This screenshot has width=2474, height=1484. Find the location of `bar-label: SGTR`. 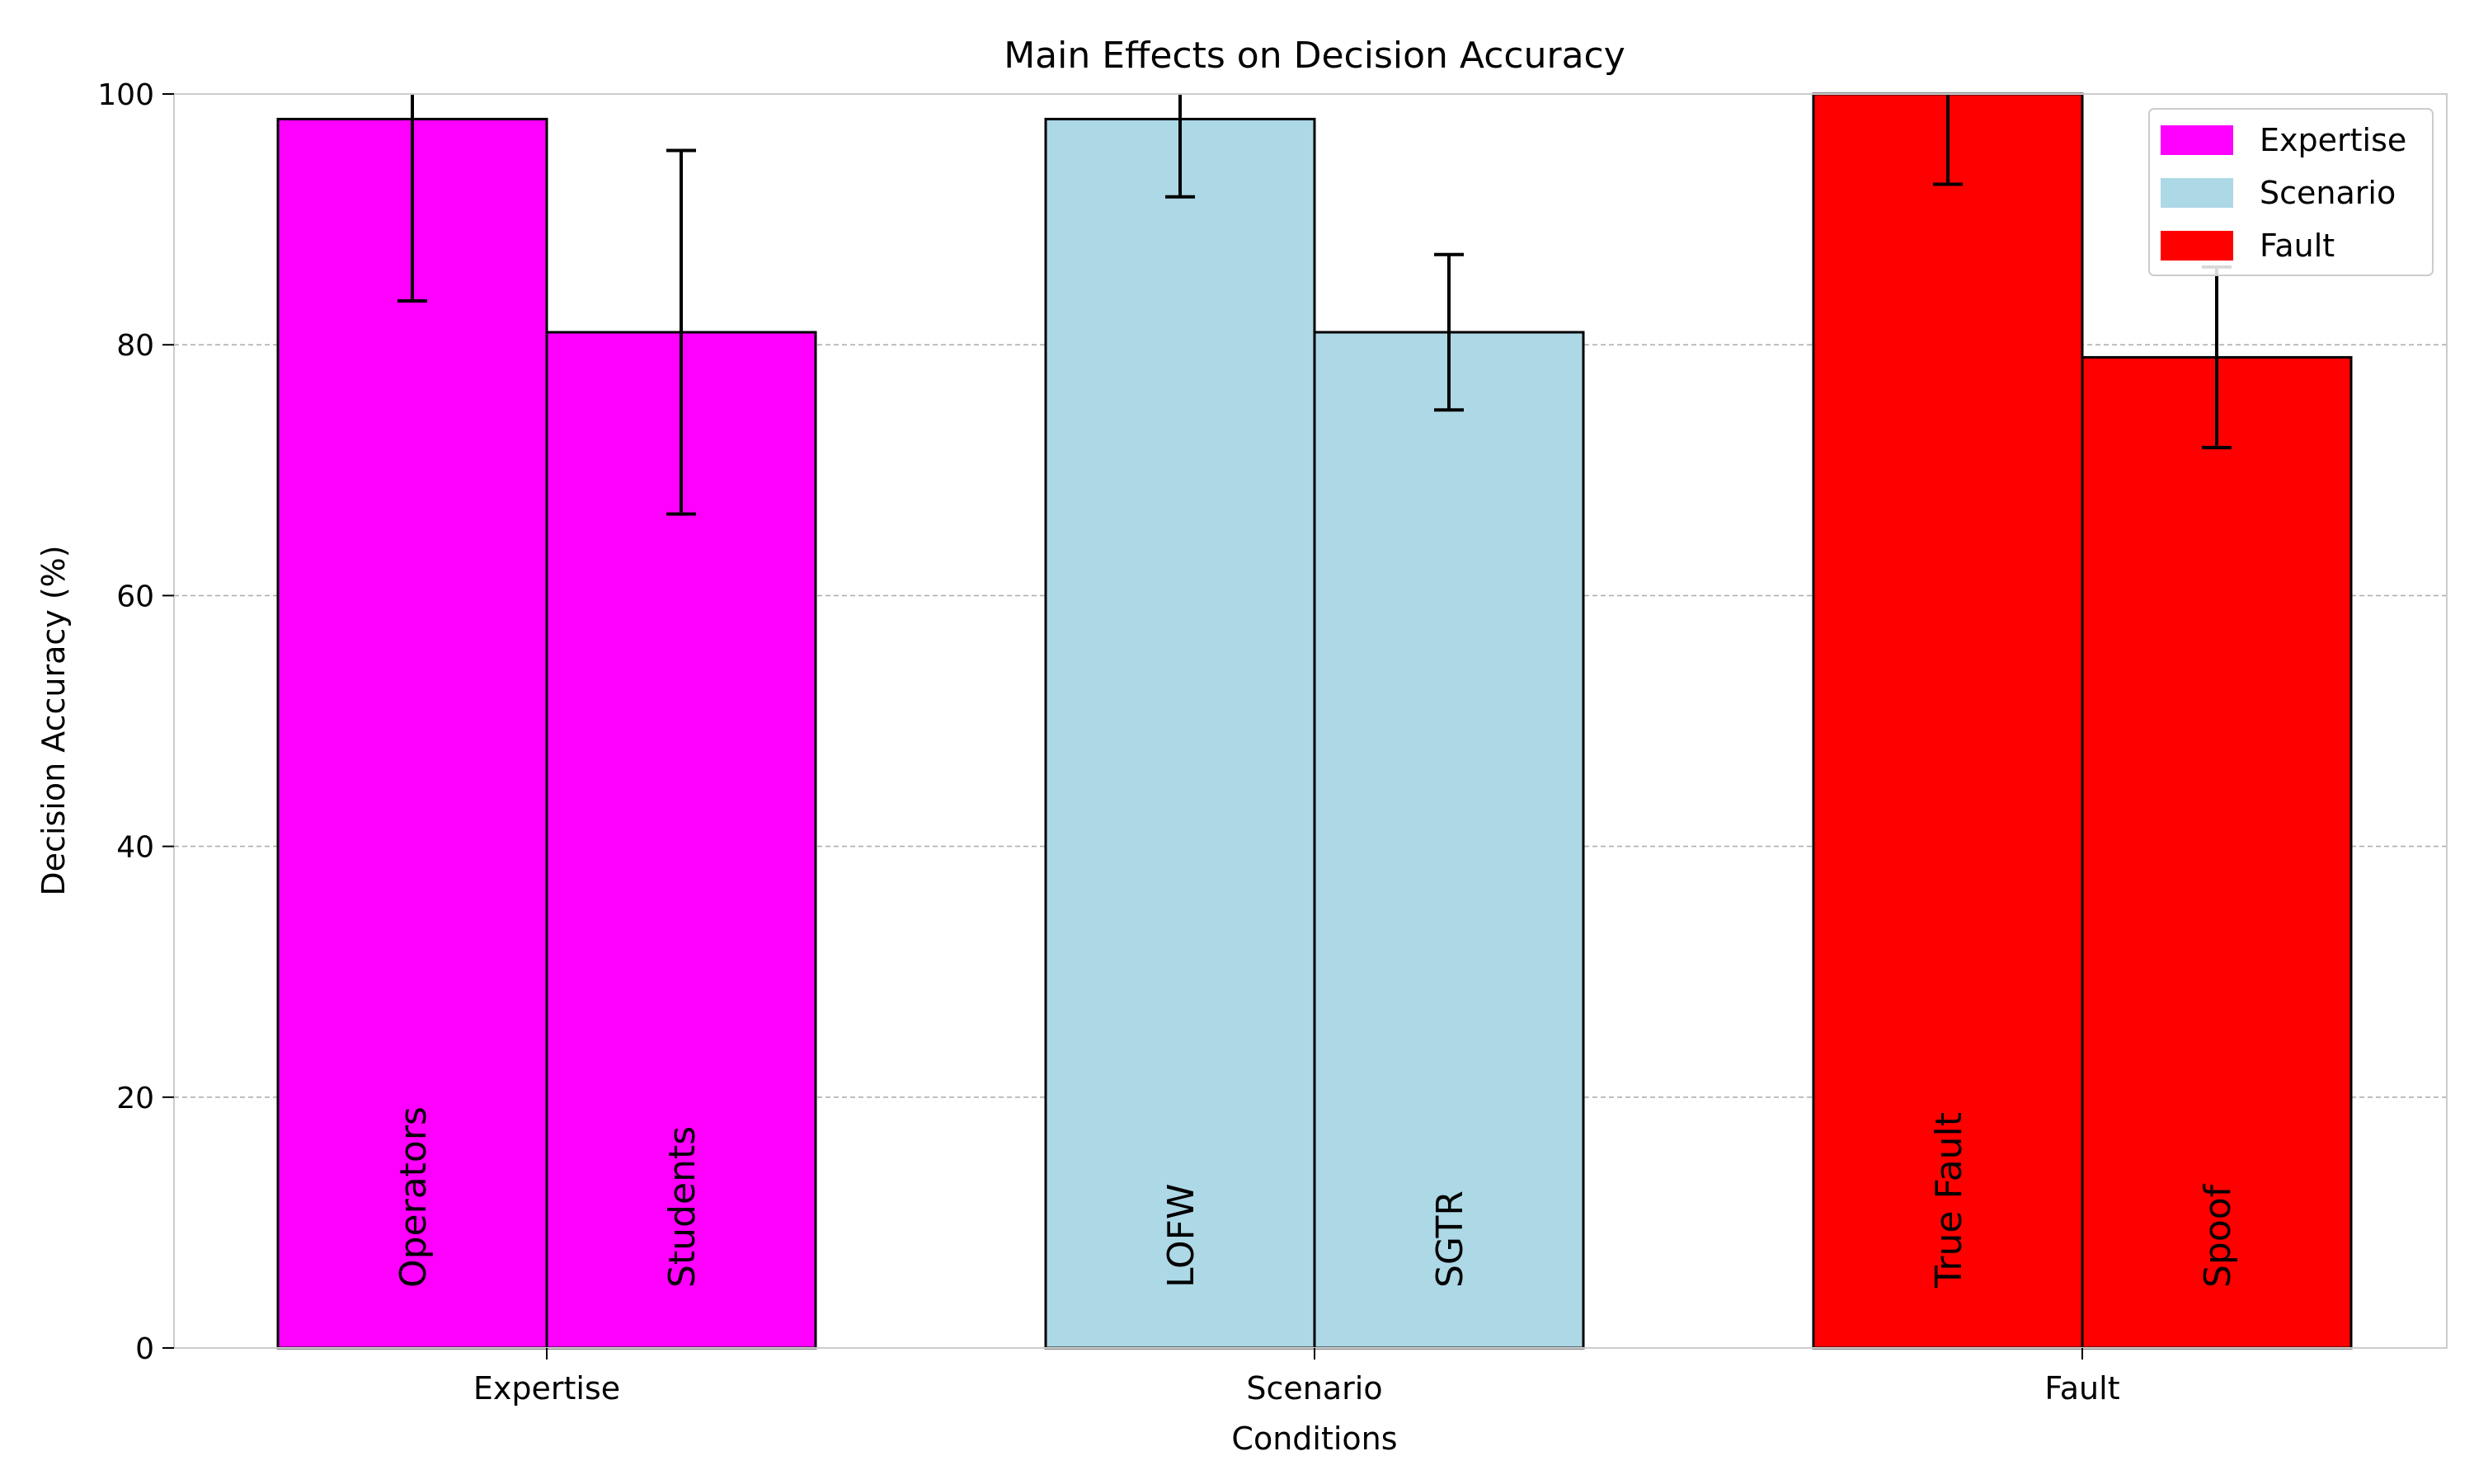

bar-label: SGTR is located at coordinates (1450, 1239).